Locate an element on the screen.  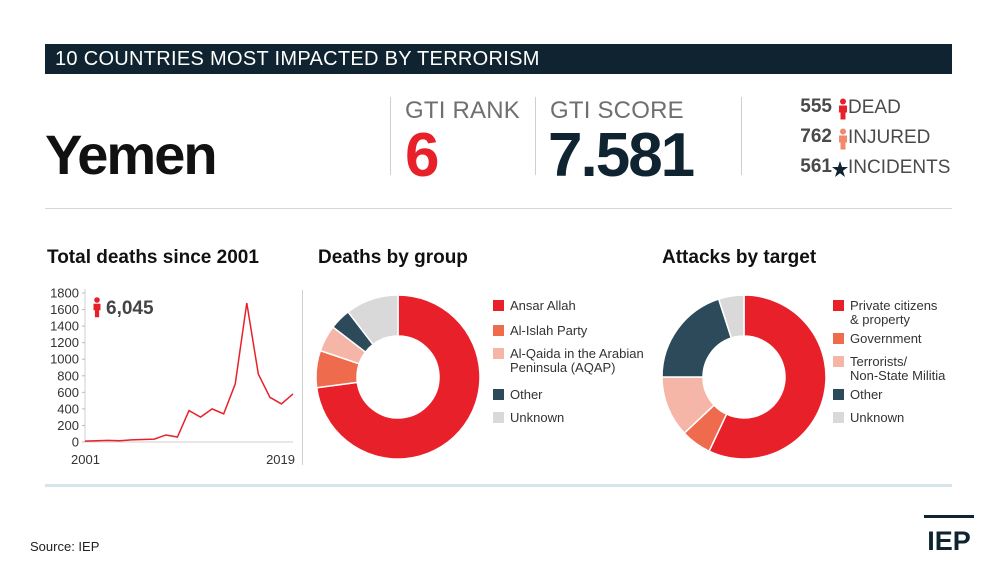
legend-item: Government is located at coordinates (903, 339).